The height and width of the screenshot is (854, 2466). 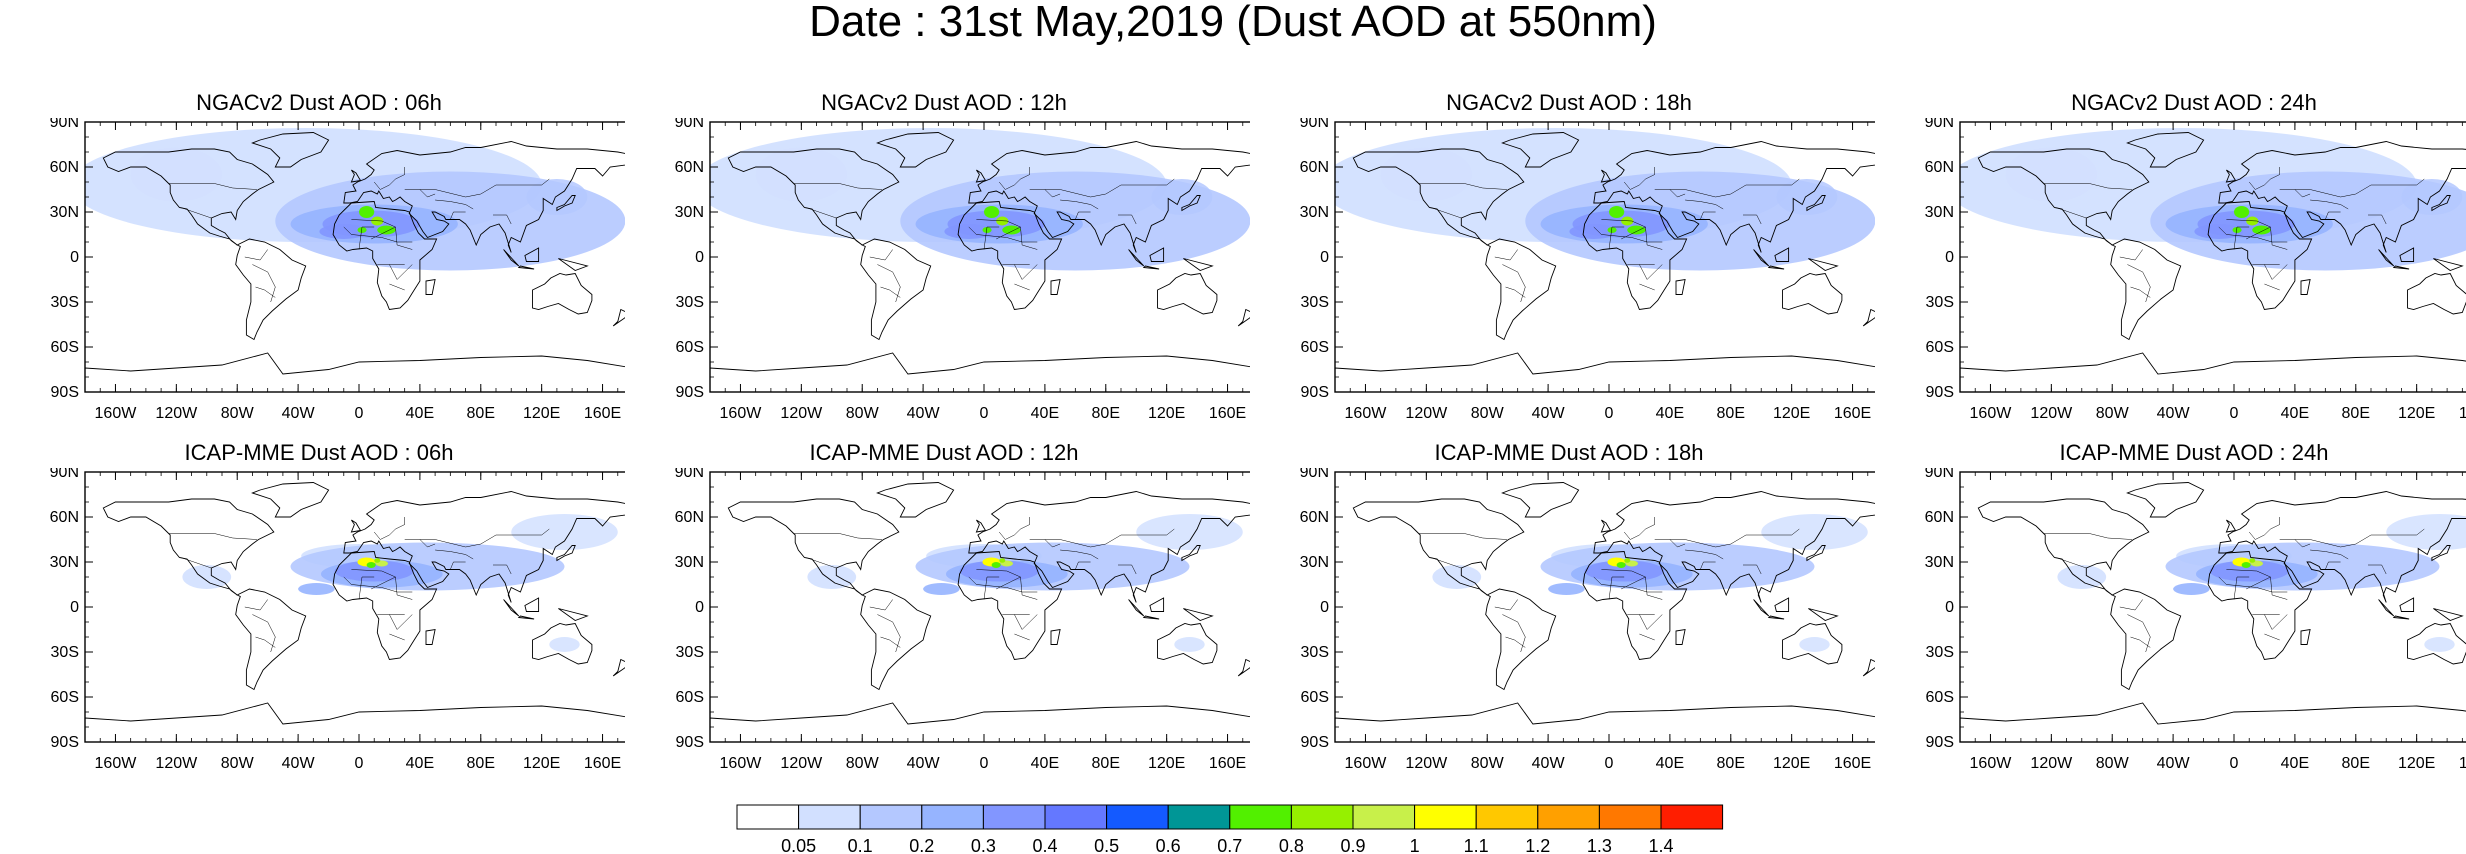 What do you see at coordinates (355, 199) in the screenshot?
I see `dust-field` at bounding box center [355, 199].